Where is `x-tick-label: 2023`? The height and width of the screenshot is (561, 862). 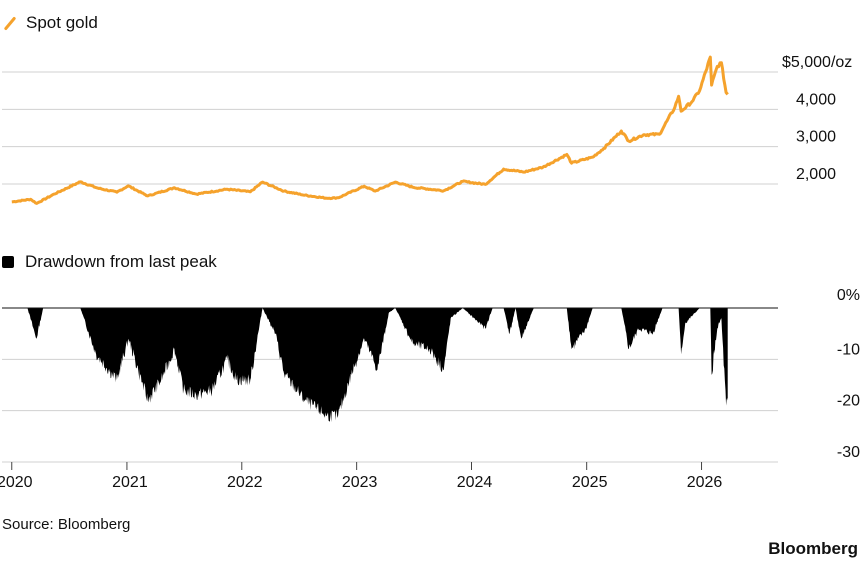
x-tick-label: 2023 is located at coordinates (360, 482).